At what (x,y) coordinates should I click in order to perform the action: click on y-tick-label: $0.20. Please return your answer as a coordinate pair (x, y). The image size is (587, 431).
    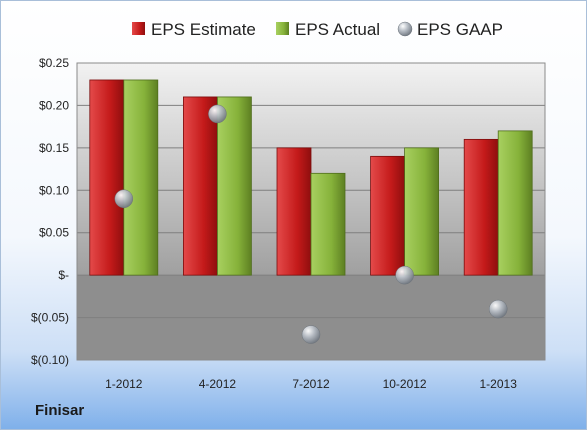
    Looking at the image, I should click on (54, 105).